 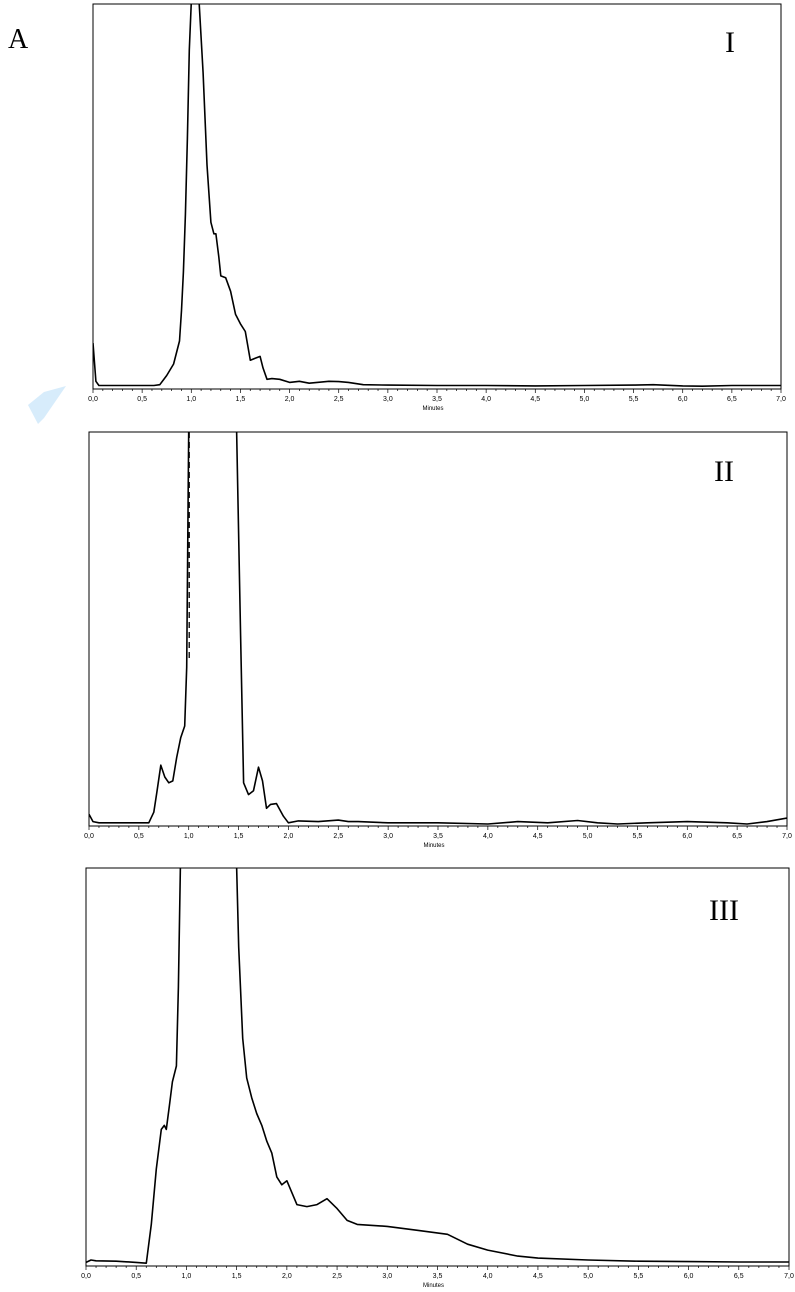 What do you see at coordinates (730, 42) in the screenshot?
I see `panel-numeral: I` at bounding box center [730, 42].